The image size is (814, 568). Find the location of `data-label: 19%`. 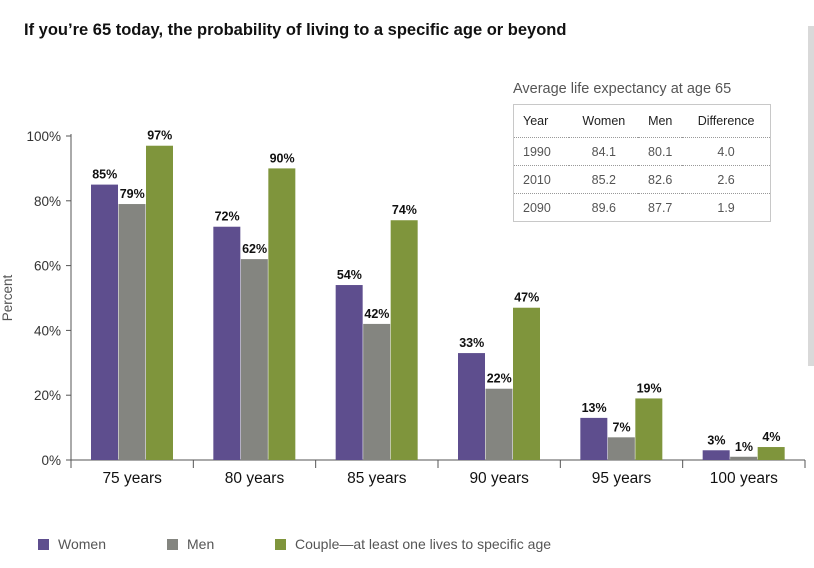

data-label: 19% is located at coordinates (649, 388).